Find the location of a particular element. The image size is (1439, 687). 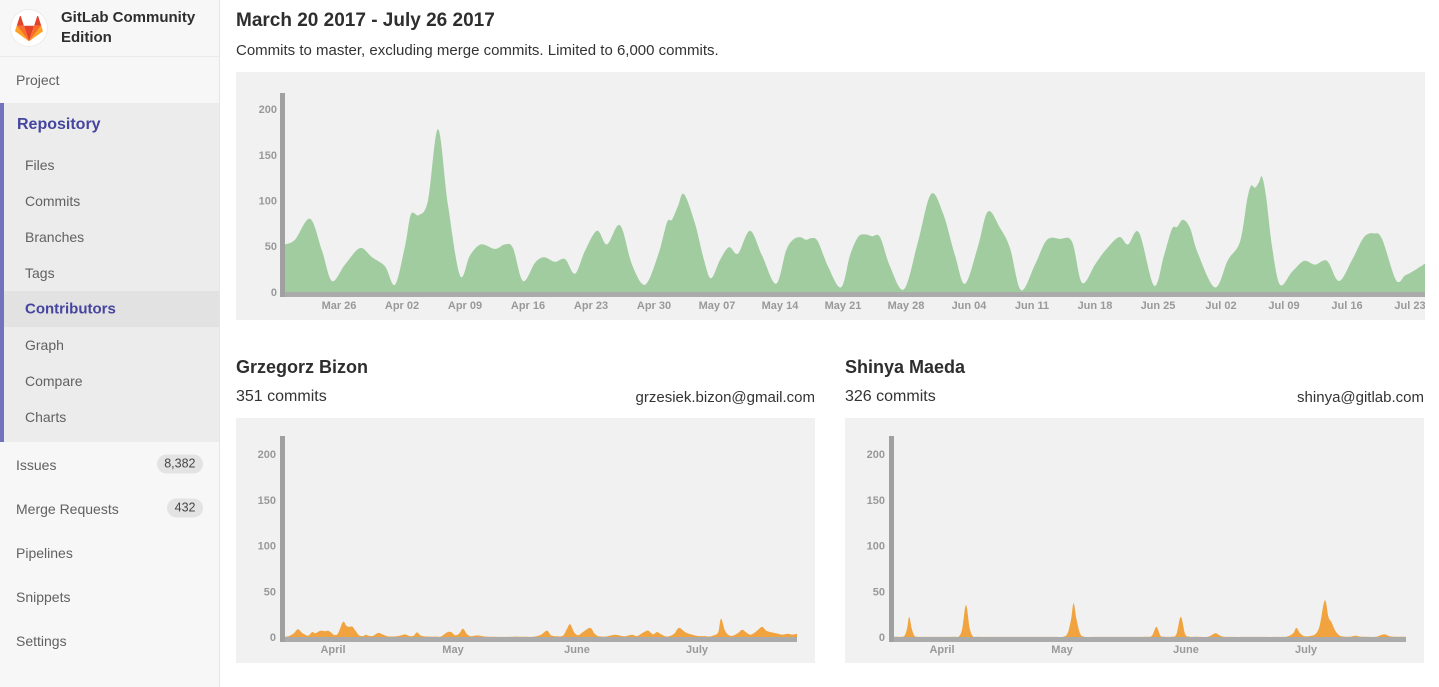

svg-text: Apr 30 is located at coordinates (654, 306).